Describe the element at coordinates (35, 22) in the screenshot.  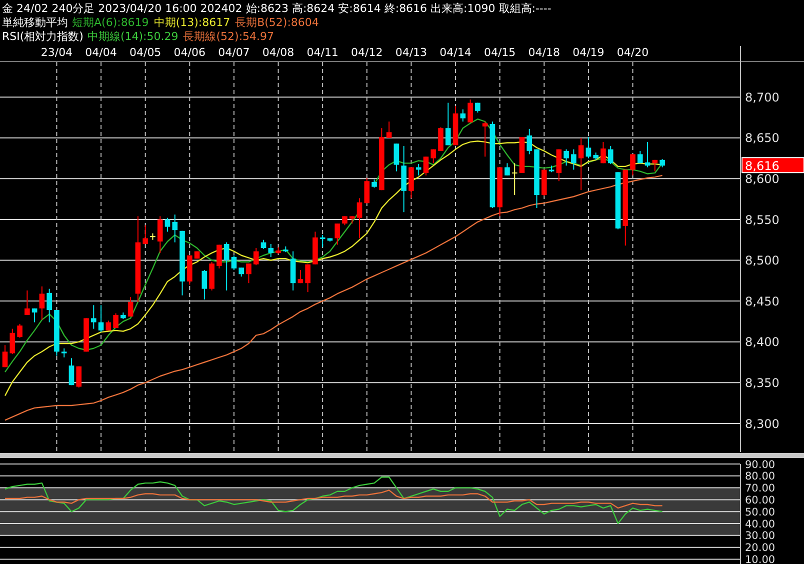
I see `legend-title: 単純移動平均` at that location.